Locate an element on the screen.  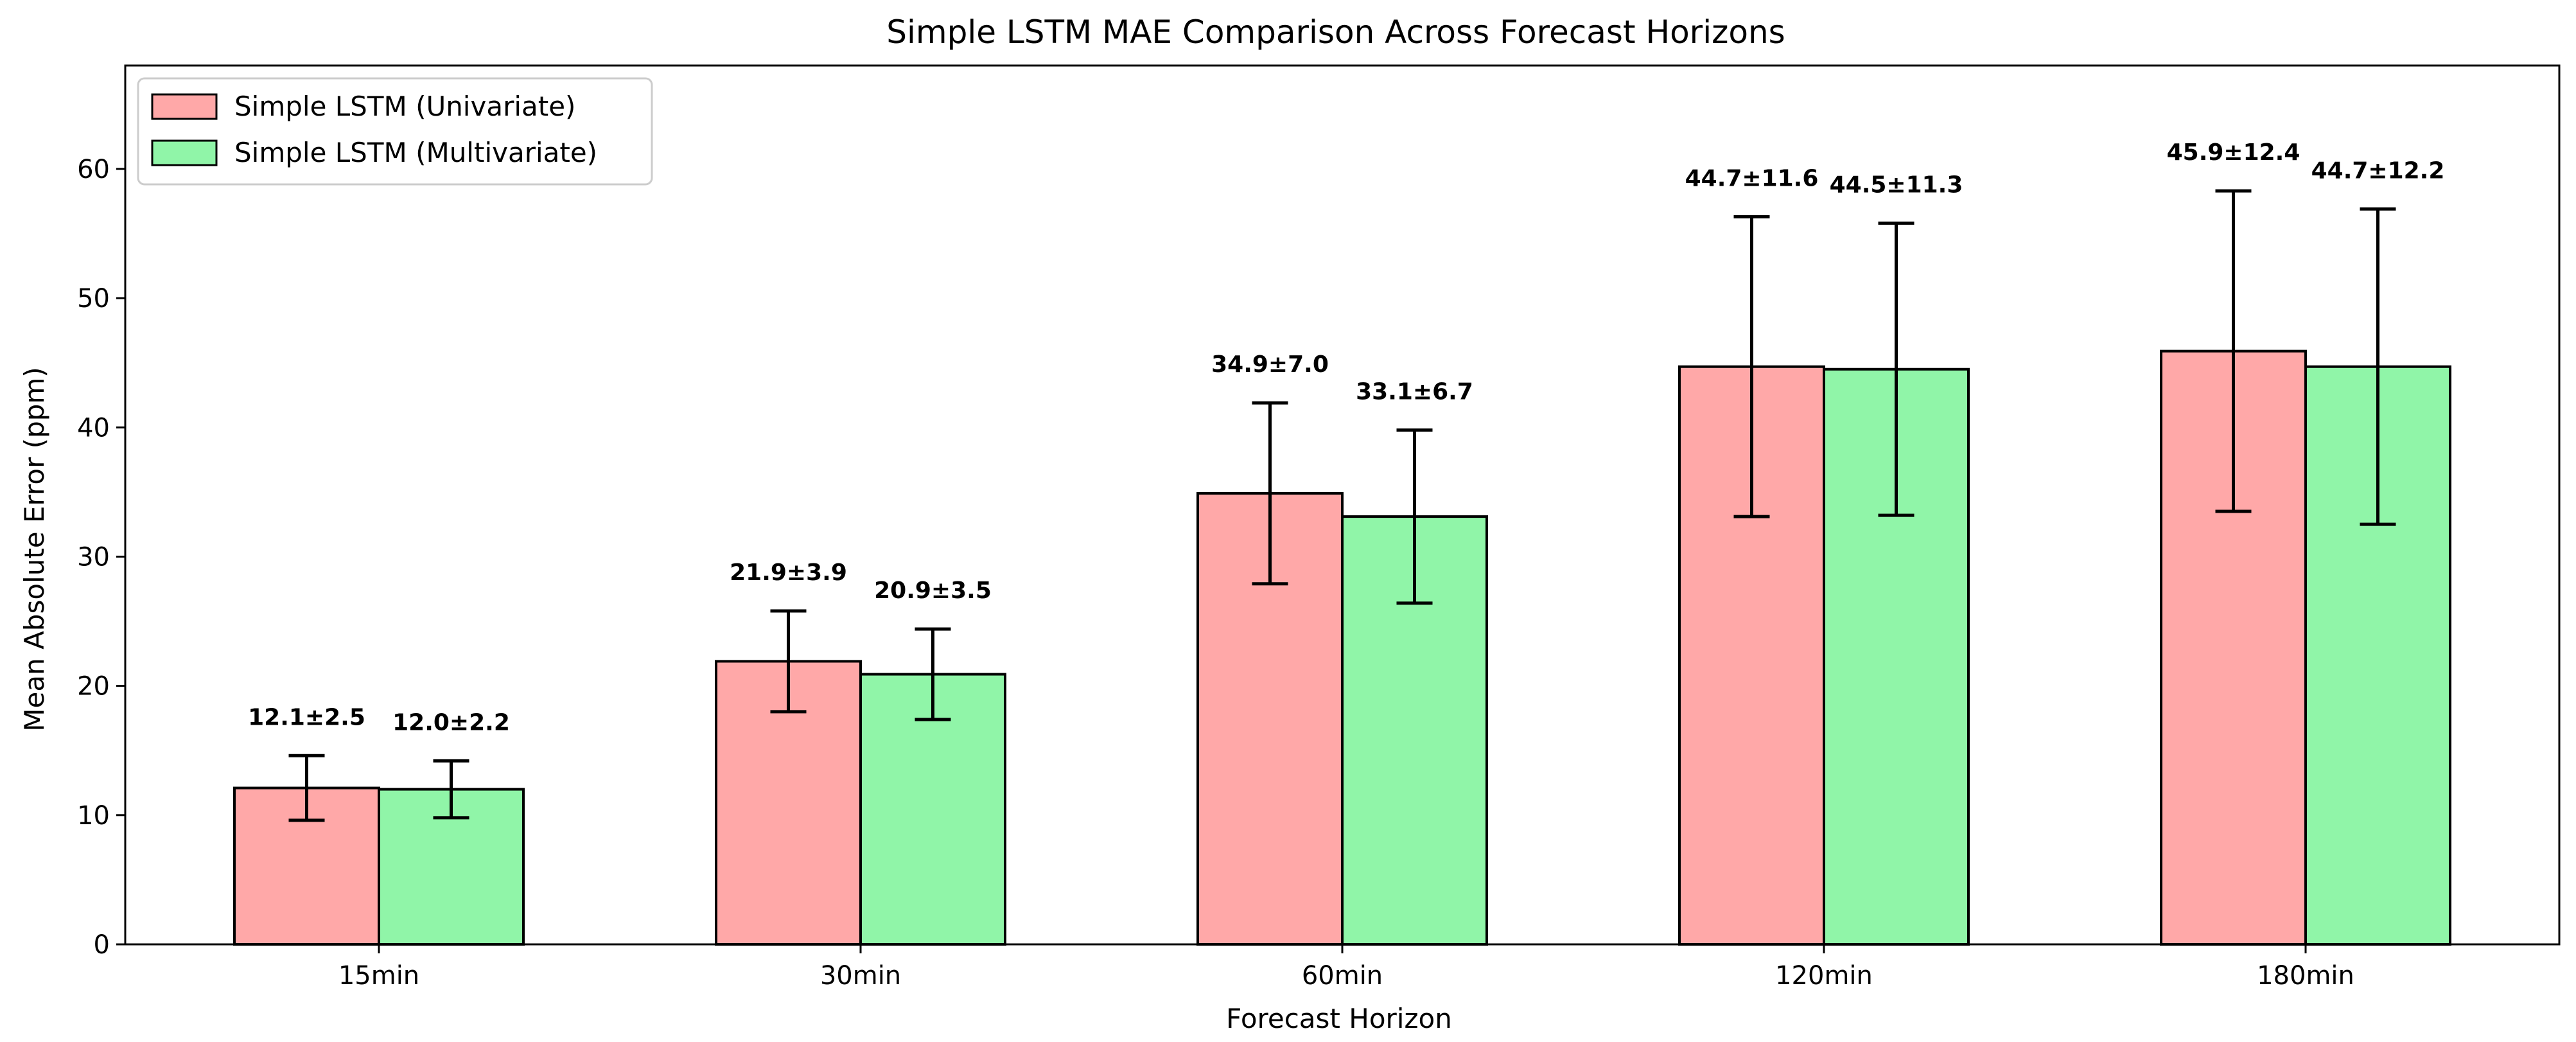
data-label: 44.7±12.2 is located at coordinates (2378, 170).